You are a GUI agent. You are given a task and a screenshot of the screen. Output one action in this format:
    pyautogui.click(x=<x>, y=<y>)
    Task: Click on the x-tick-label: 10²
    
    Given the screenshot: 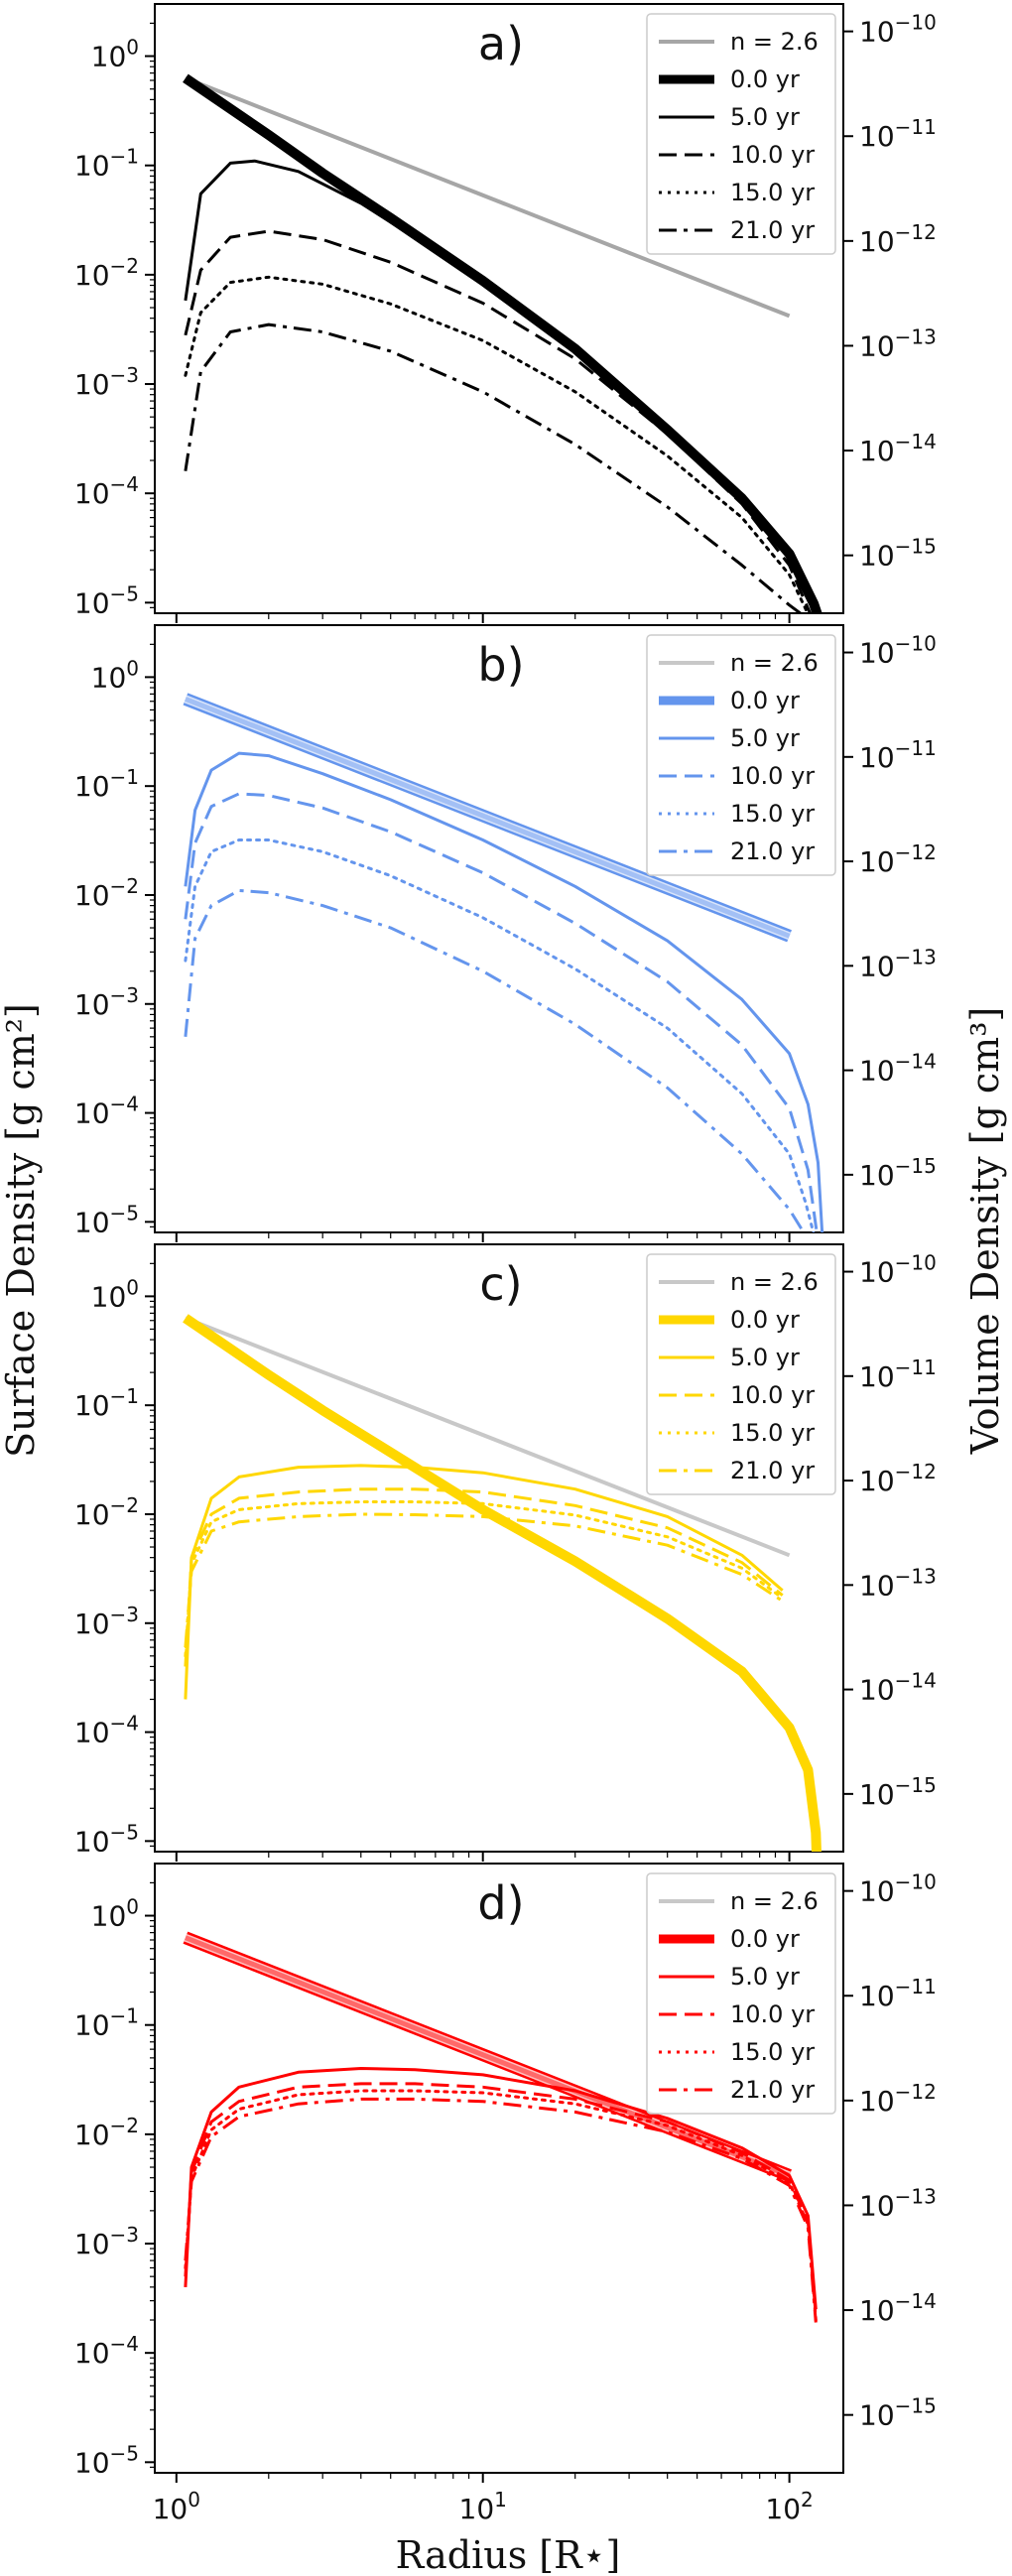 What is the action you would take?
    pyautogui.click(x=789, y=2506)
    